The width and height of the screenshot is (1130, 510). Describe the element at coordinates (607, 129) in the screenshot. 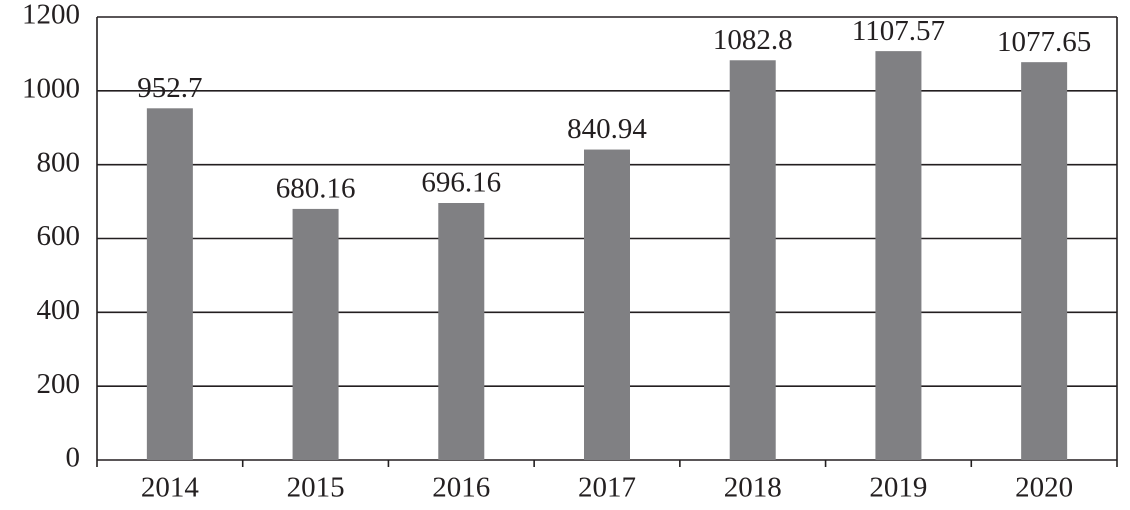

I see `value-label: 840.94` at that location.